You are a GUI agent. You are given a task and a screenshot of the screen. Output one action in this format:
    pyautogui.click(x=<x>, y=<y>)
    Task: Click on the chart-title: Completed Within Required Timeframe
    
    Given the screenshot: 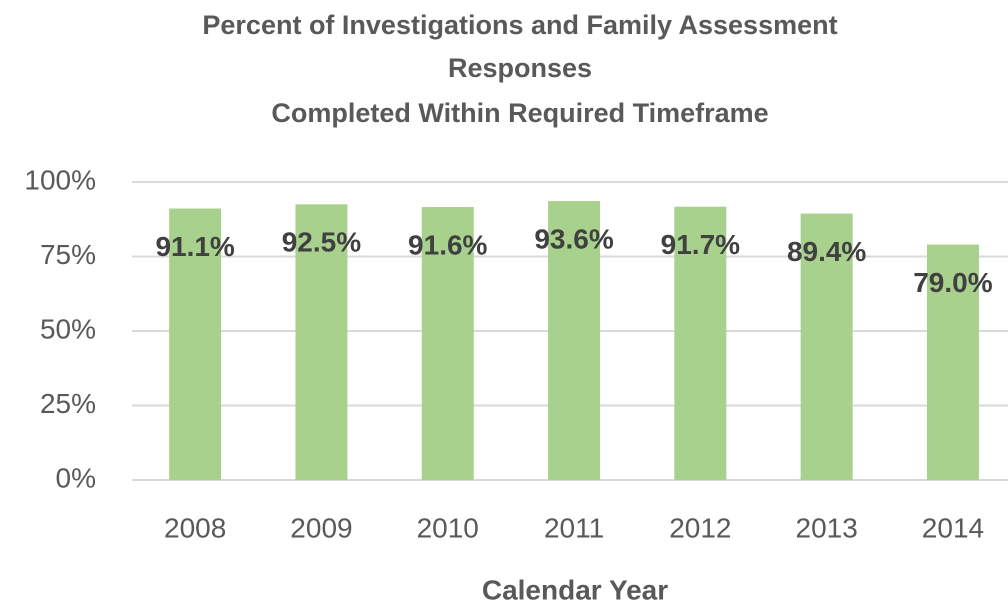 What is the action you would take?
    pyautogui.click(x=519, y=113)
    